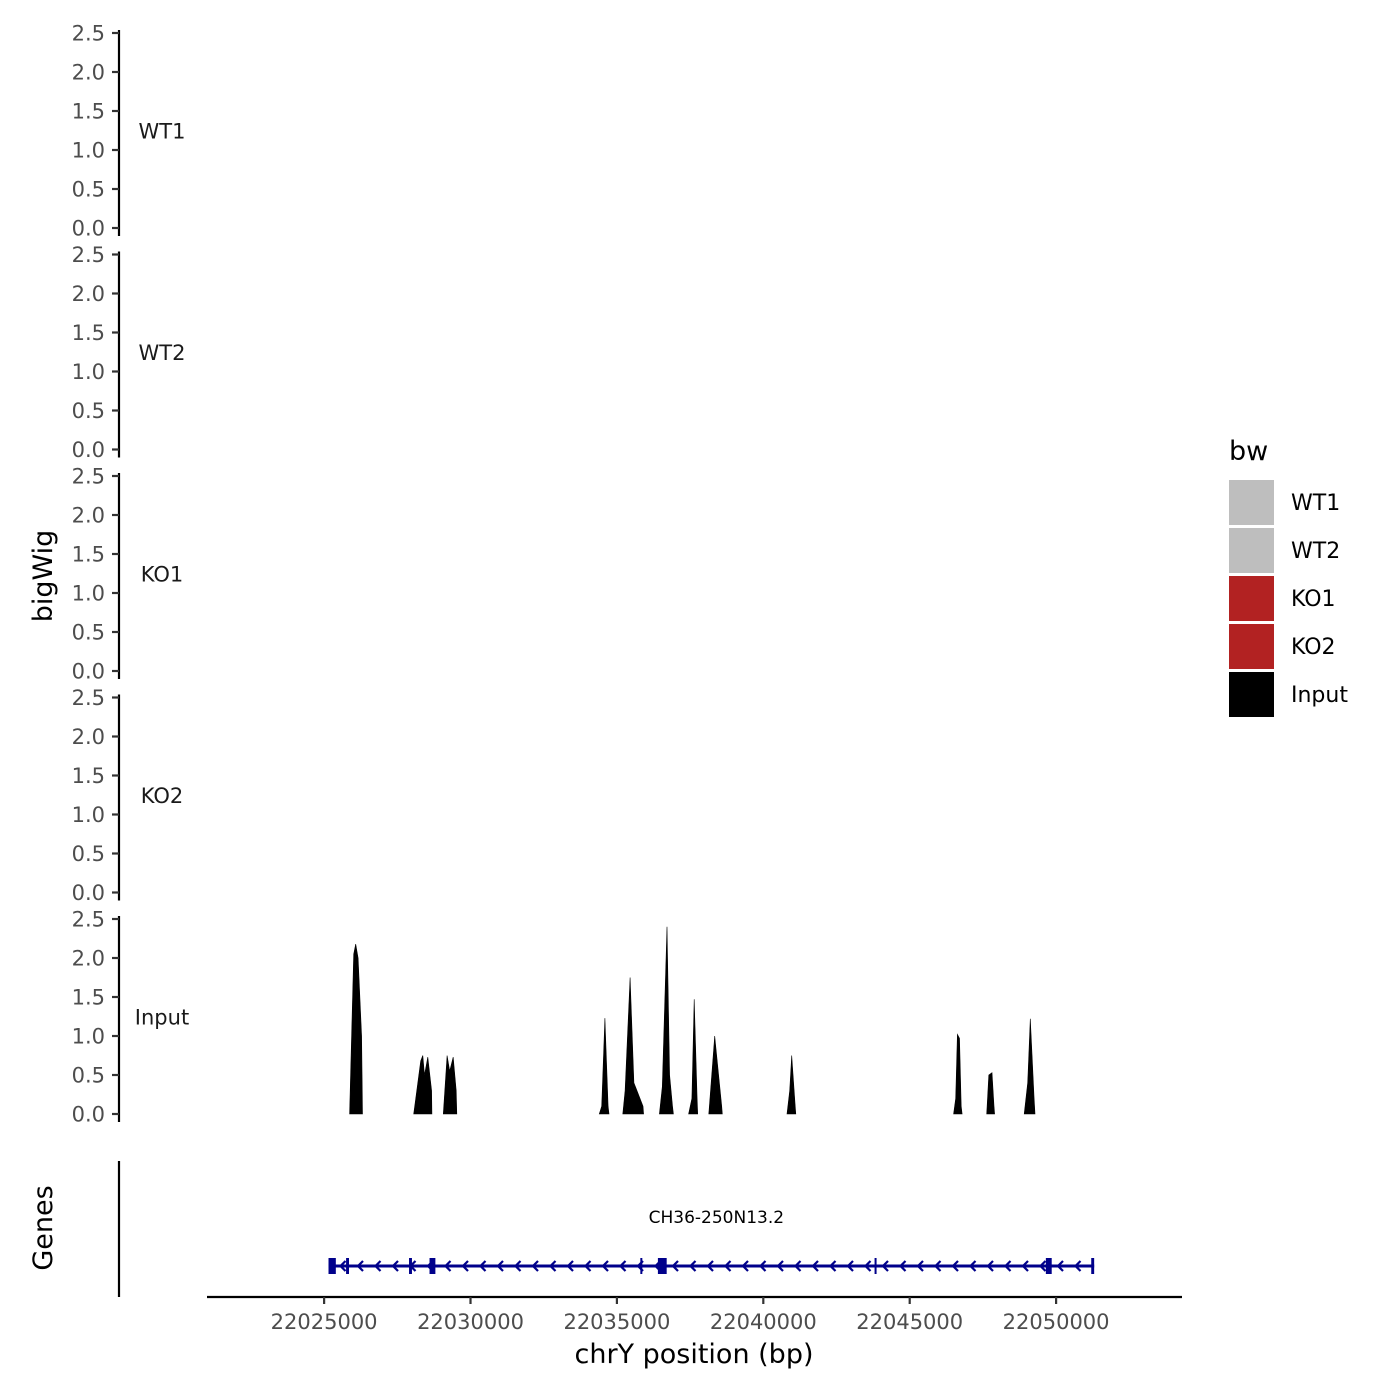 The height and width of the screenshot is (1400, 1400). I want to click on x-tick-label: 22045000, so click(909, 1322).